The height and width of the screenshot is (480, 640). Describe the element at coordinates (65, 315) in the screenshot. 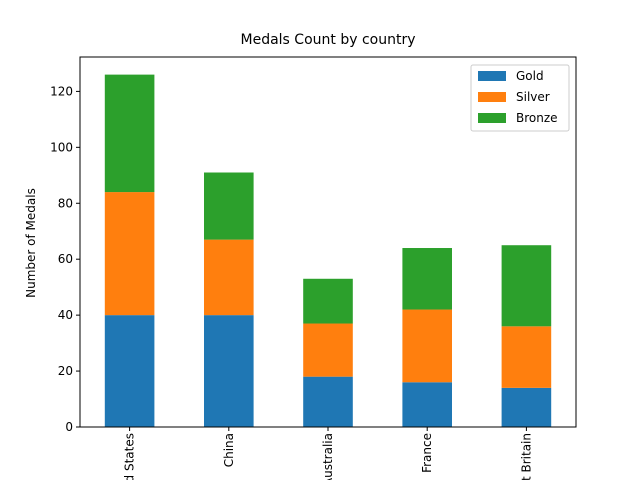

I see `y-tick-label: 40` at that location.